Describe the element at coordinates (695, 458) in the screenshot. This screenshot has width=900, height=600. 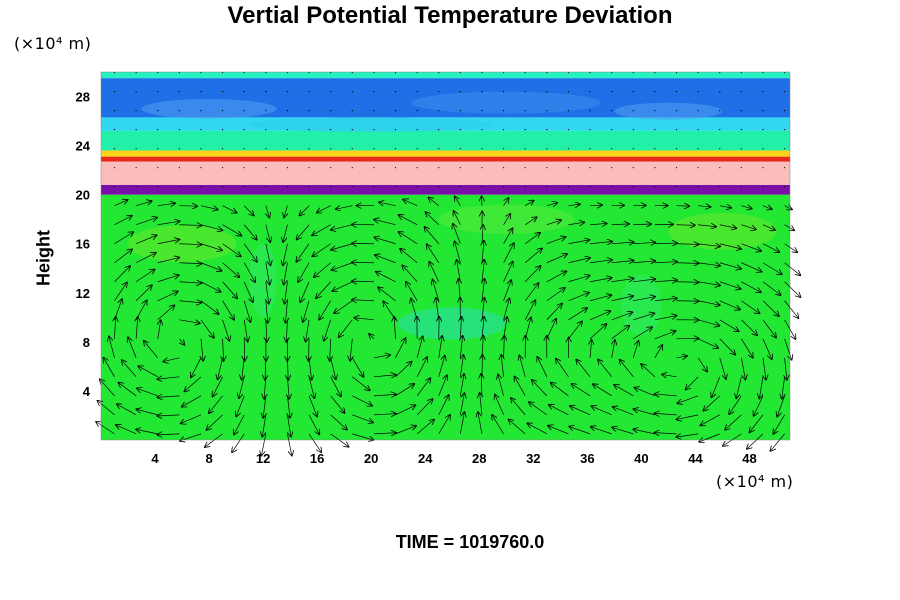
I see `x-tick-label: 44` at that location.